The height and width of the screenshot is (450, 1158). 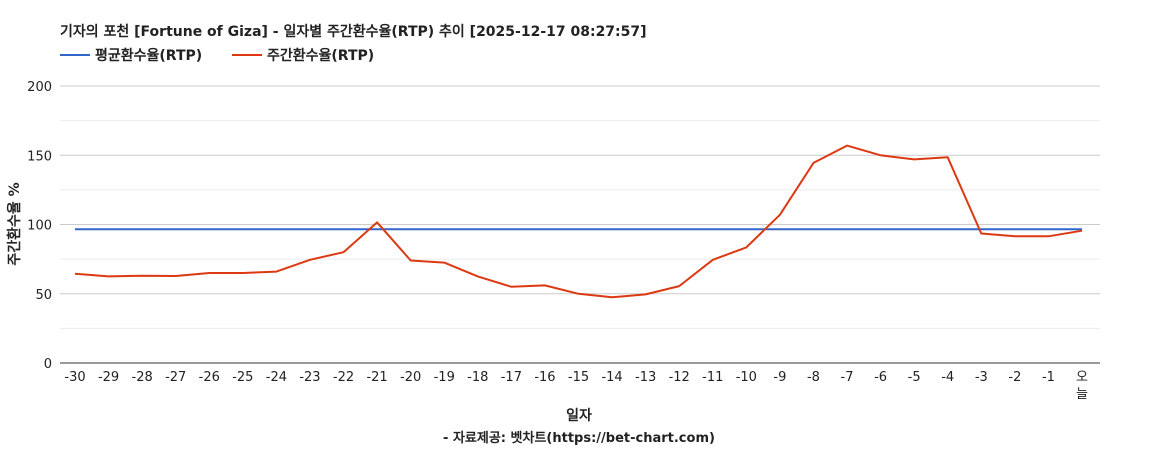 I want to click on x-tick-label: -9, so click(x=779, y=377).